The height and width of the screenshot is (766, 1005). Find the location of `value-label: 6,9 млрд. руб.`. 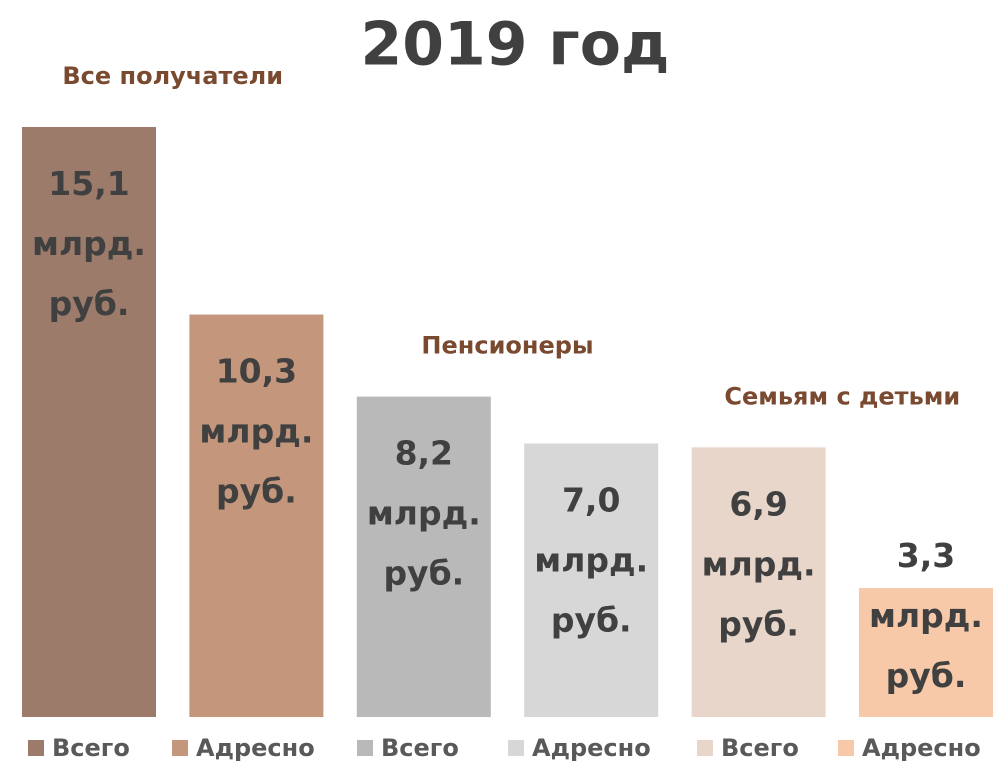

value-label: 6,9 млрд. руб. is located at coordinates (759, 563).